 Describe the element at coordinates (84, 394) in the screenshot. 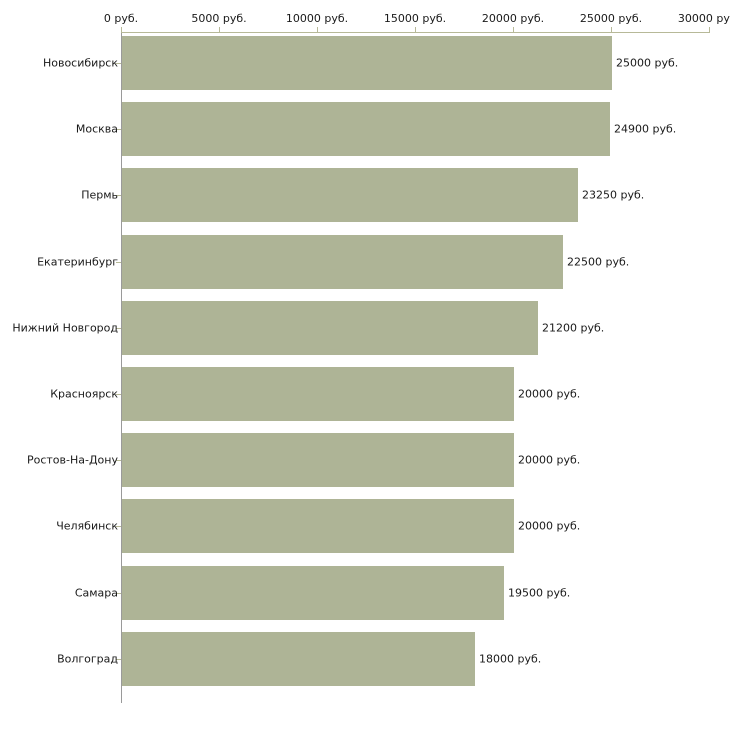

I see `y-axis-category-label: Красноярск` at that location.